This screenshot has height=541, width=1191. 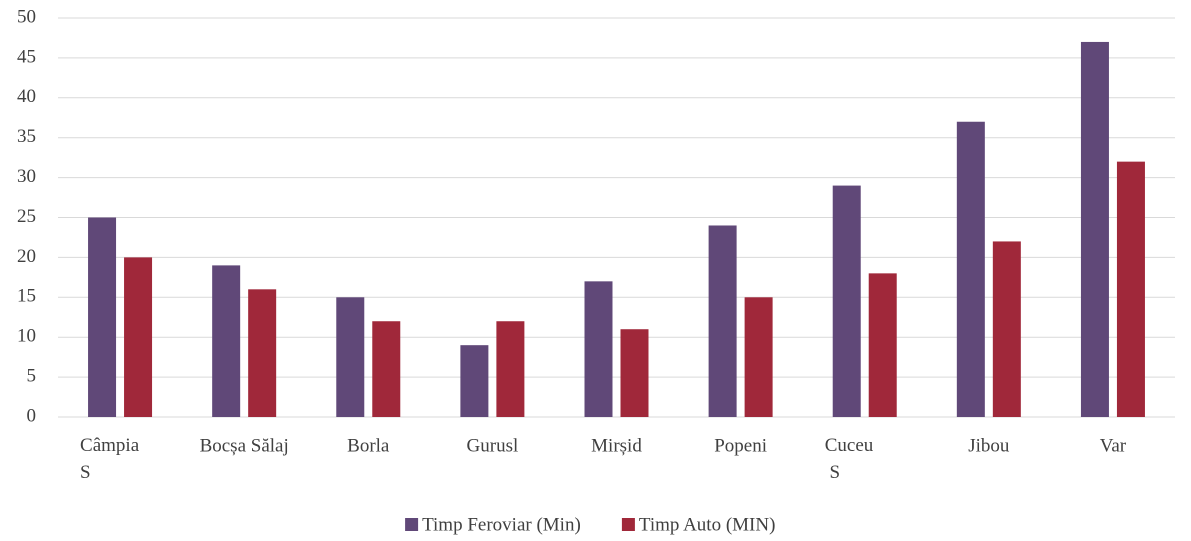 I want to click on y-tick-label: 15, so click(x=26, y=296).